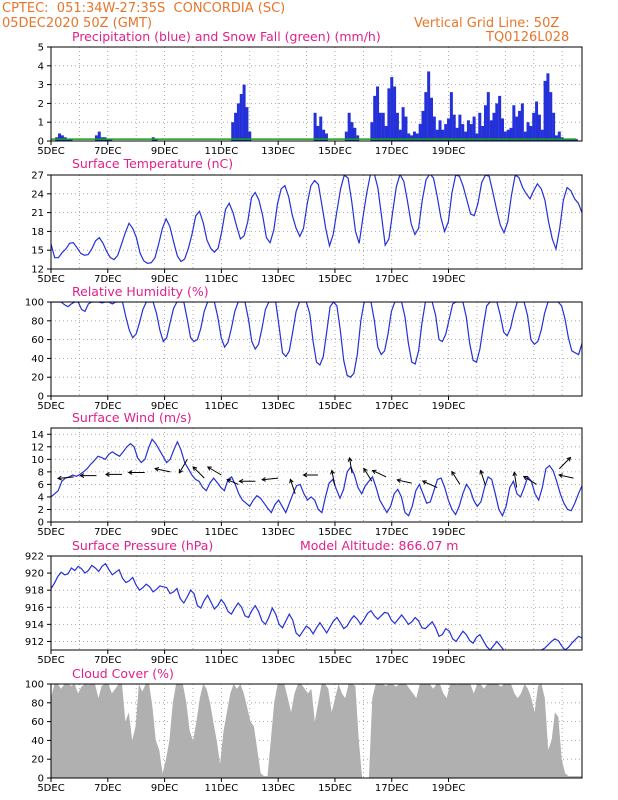  Describe the element at coordinates (278, 151) in the screenshot. I see `x-tick-label: 13DEC` at that location.